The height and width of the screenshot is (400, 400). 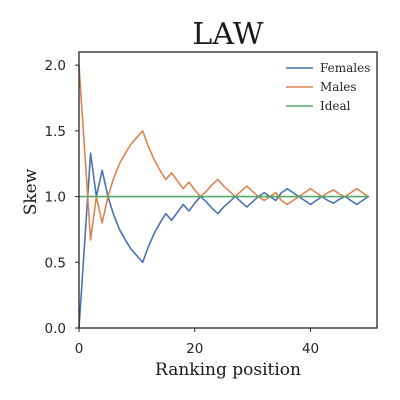 What do you see at coordinates (227, 34) in the screenshot?
I see `chart-title: LAW` at bounding box center [227, 34].